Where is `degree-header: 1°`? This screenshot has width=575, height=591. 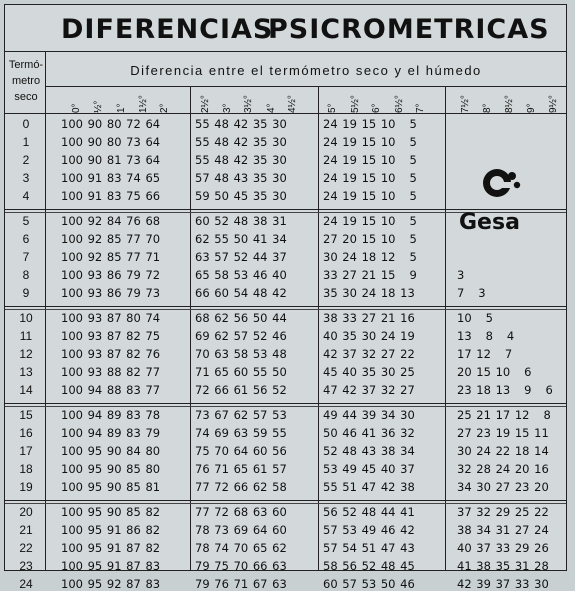 degree-header: 1° is located at coordinates (121, 108).